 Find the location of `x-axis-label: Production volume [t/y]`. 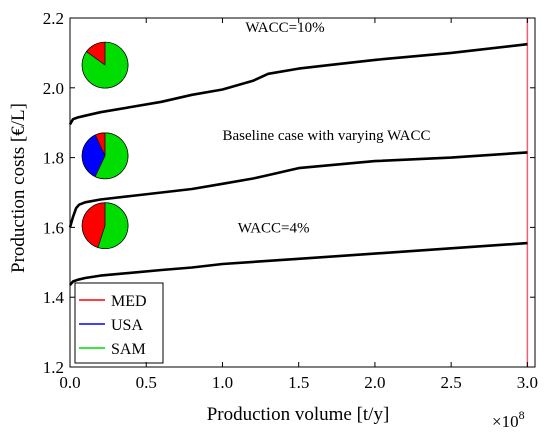

x-axis-label: Production volume [t/y] is located at coordinates (298, 414).